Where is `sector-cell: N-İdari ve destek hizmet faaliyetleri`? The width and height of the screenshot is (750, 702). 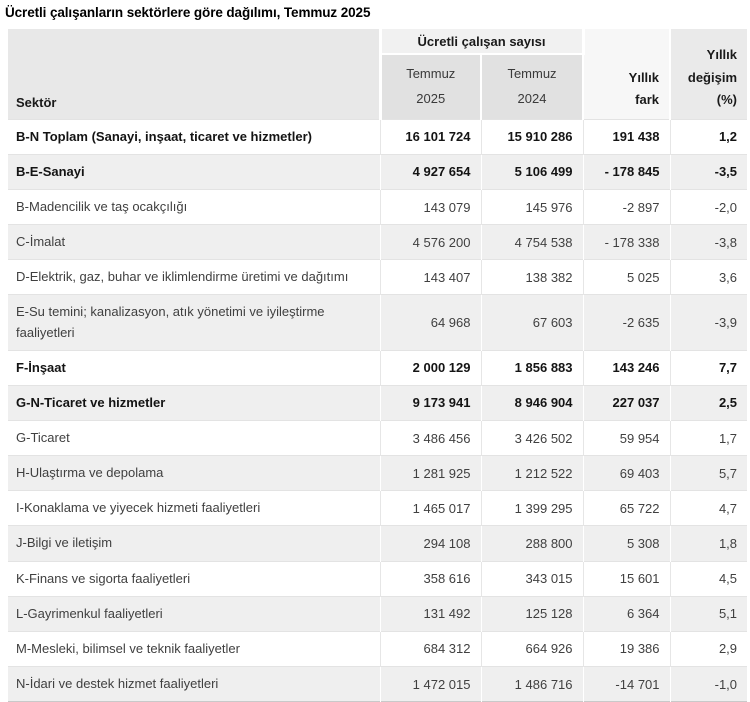
sector-cell: N-İdari ve destek hizmet faaliyetleri is located at coordinates (194, 683).